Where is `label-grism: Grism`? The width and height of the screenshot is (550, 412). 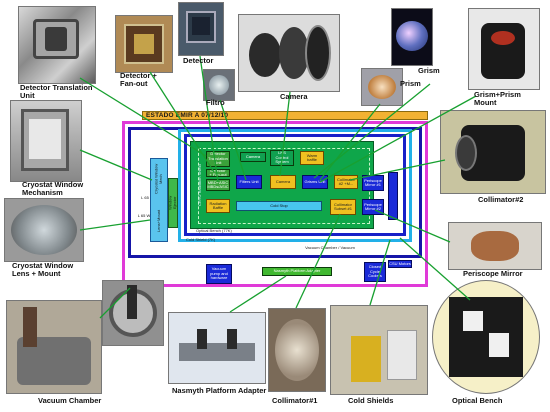 label-grism: Grism is located at coordinates (429, 70).